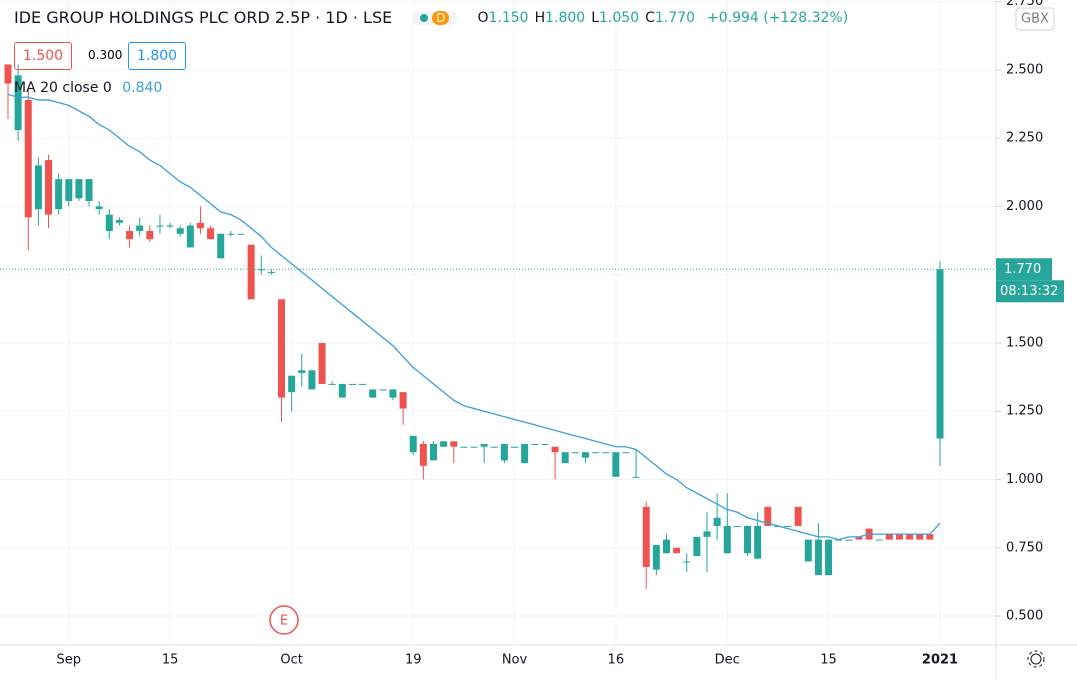  What do you see at coordinates (413, 660) in the screenshot?
I see `x-tick-label: 19` at bounding box center [413, 660].